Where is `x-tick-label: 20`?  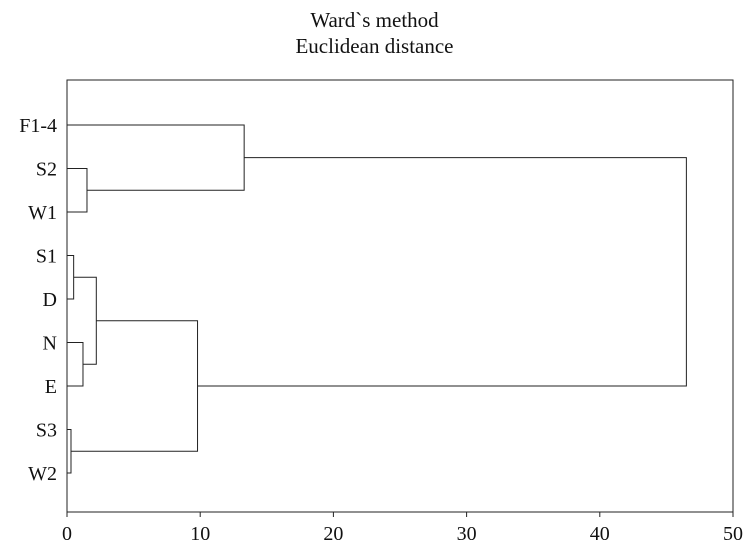 x-tick-label: 20 is located at coordinates (333, 534).